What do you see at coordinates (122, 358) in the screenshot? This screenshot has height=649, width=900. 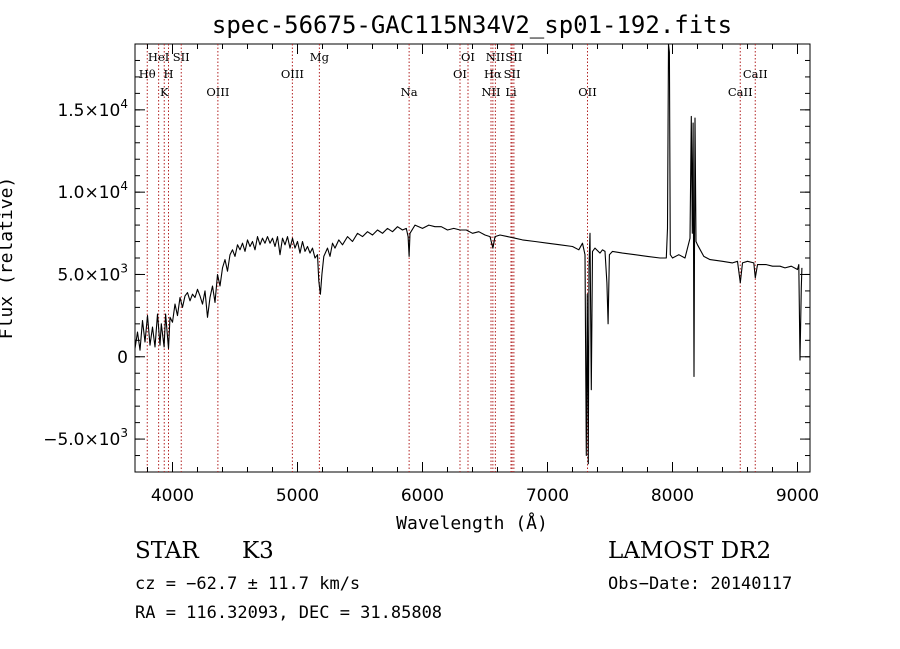 I see `y-tick-label: 0` at bounding box center [122, 358].